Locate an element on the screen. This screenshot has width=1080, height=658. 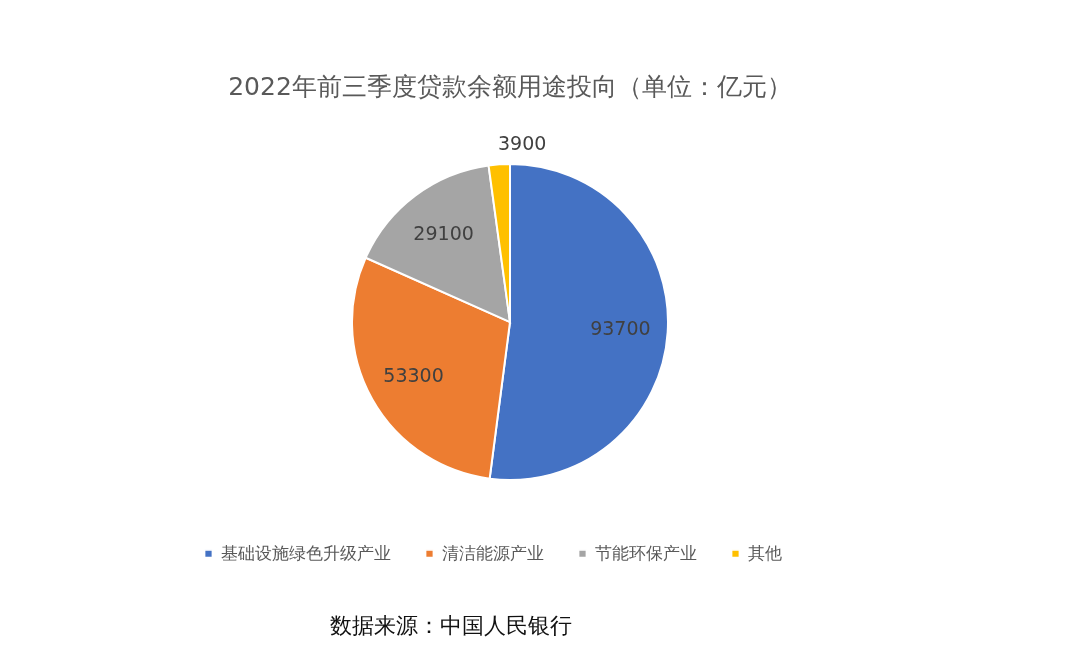
source-note: 数据来源：中国人民银行 is located at coordinates (451, 625).